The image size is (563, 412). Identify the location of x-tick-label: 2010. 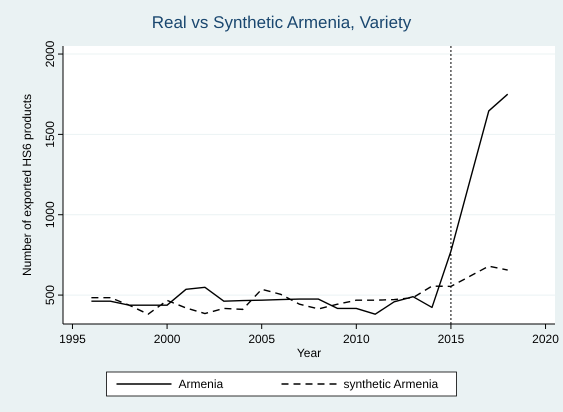
(356, 339).